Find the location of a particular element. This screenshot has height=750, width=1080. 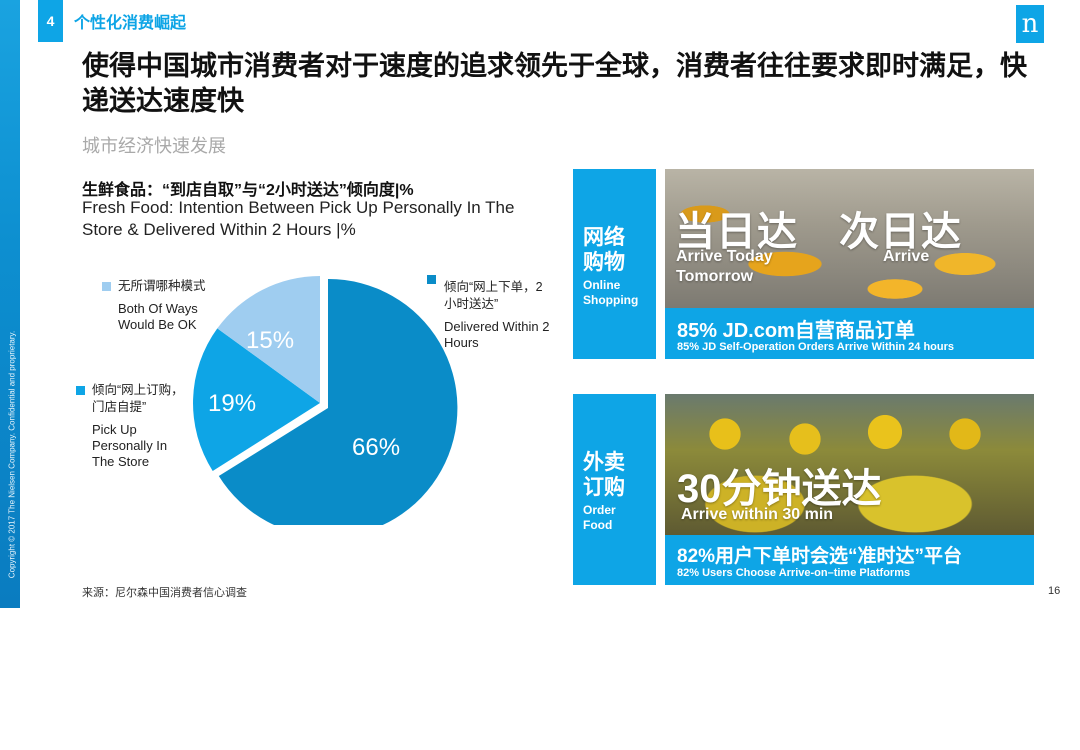

card-online-shopping-side: 网络 购物 Online Shopping is located at coordinates (614, 264).